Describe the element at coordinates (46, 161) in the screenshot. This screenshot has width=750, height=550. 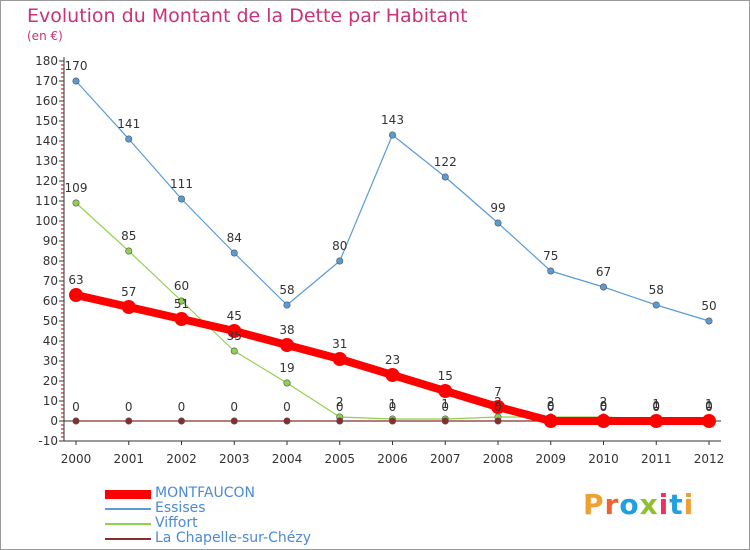
I see `y-tick-label: 130` at that location.